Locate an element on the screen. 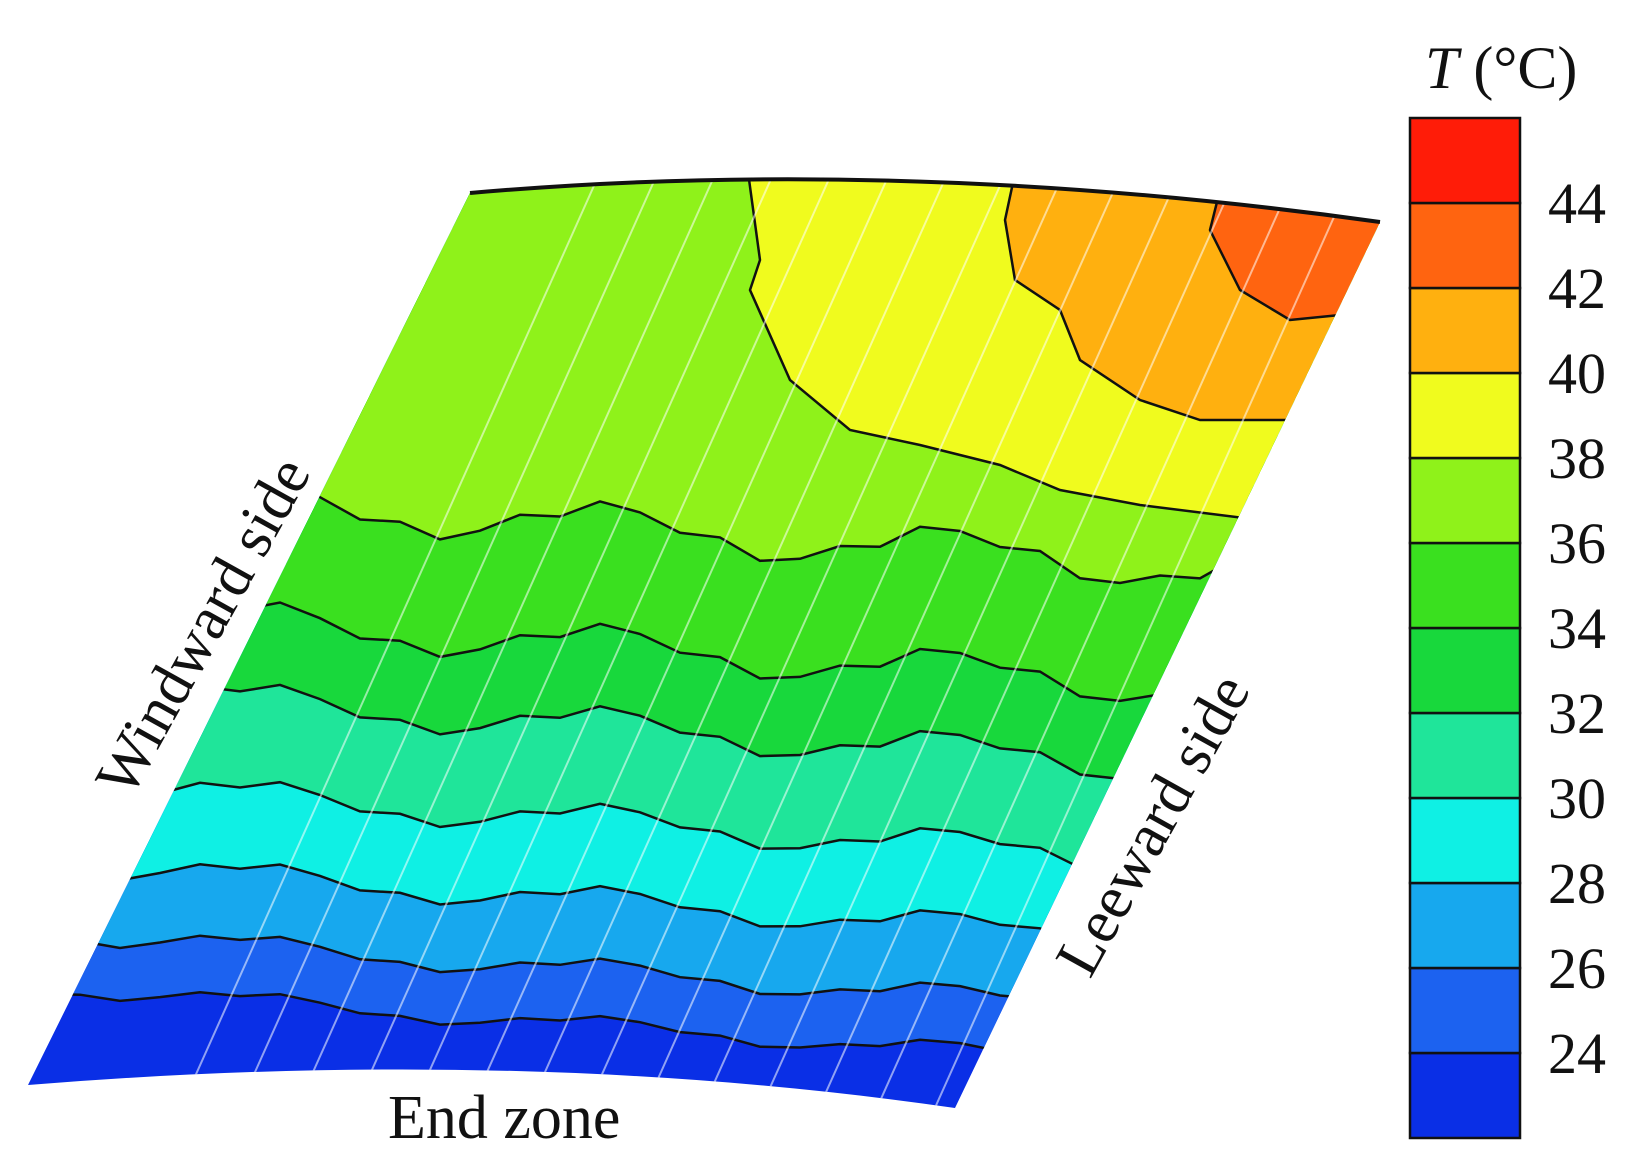 This screenshot has height=1170, width=1647. colorbar-tick-9: 42 is located at coordinates (1577, 288).